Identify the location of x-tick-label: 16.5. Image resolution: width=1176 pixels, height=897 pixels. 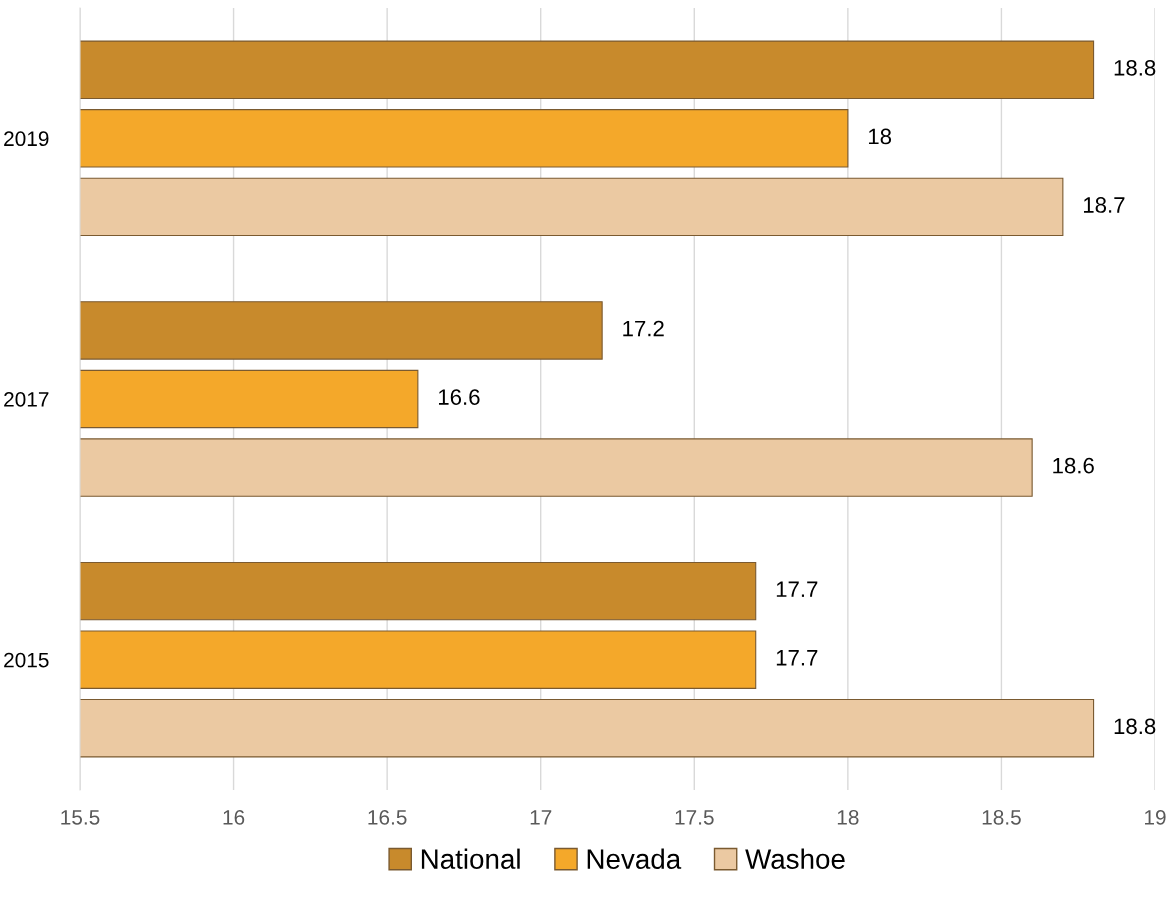
(387, 817).